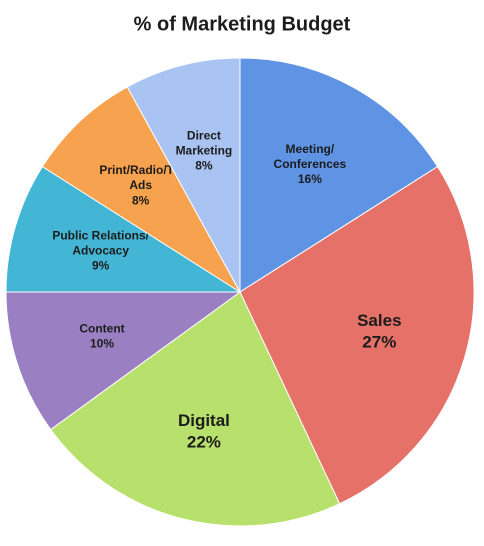  I want to click on slice-value-label: 22%, so click(204, 442).